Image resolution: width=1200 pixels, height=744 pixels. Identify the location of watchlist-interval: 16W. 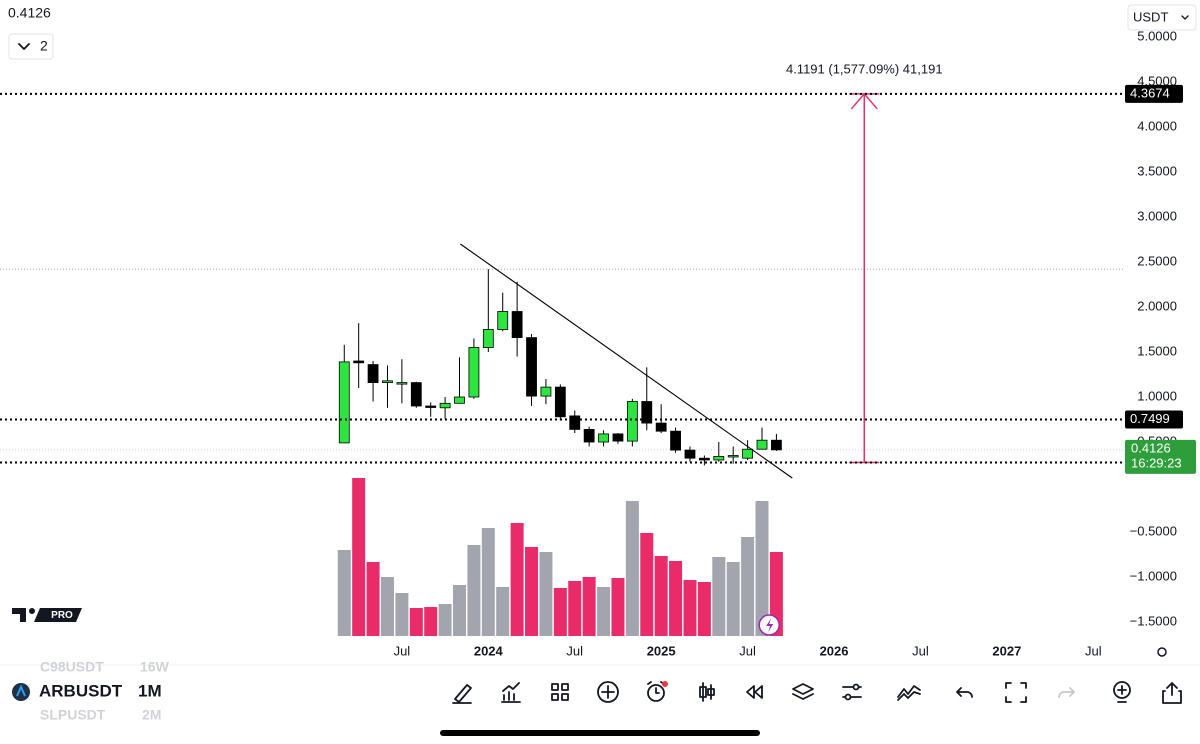
(155, 667).